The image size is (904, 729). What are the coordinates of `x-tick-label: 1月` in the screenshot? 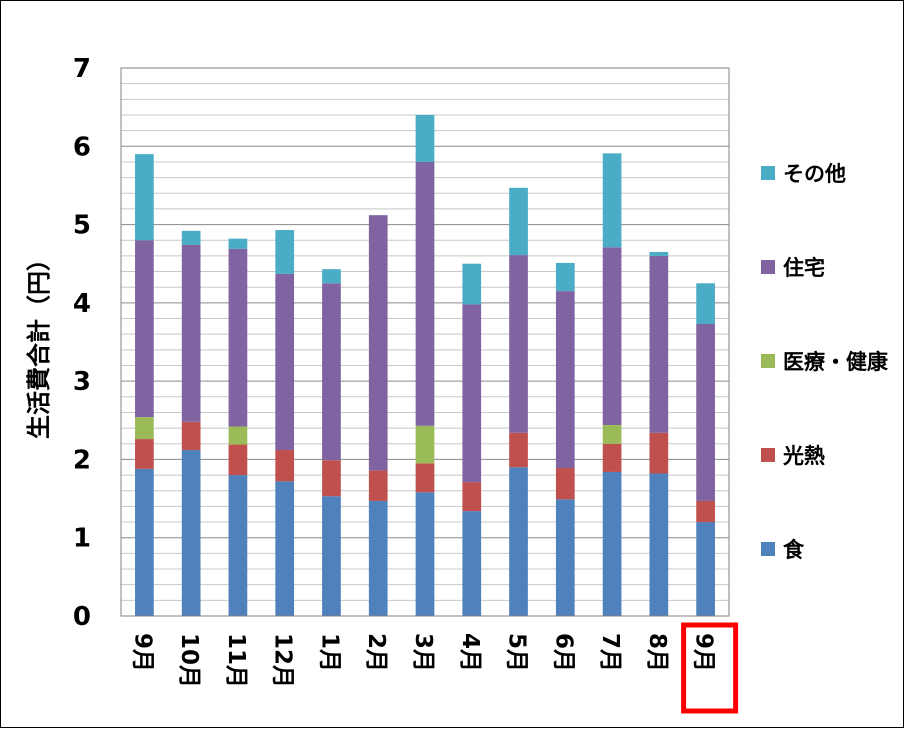 It's located at (329, 652).